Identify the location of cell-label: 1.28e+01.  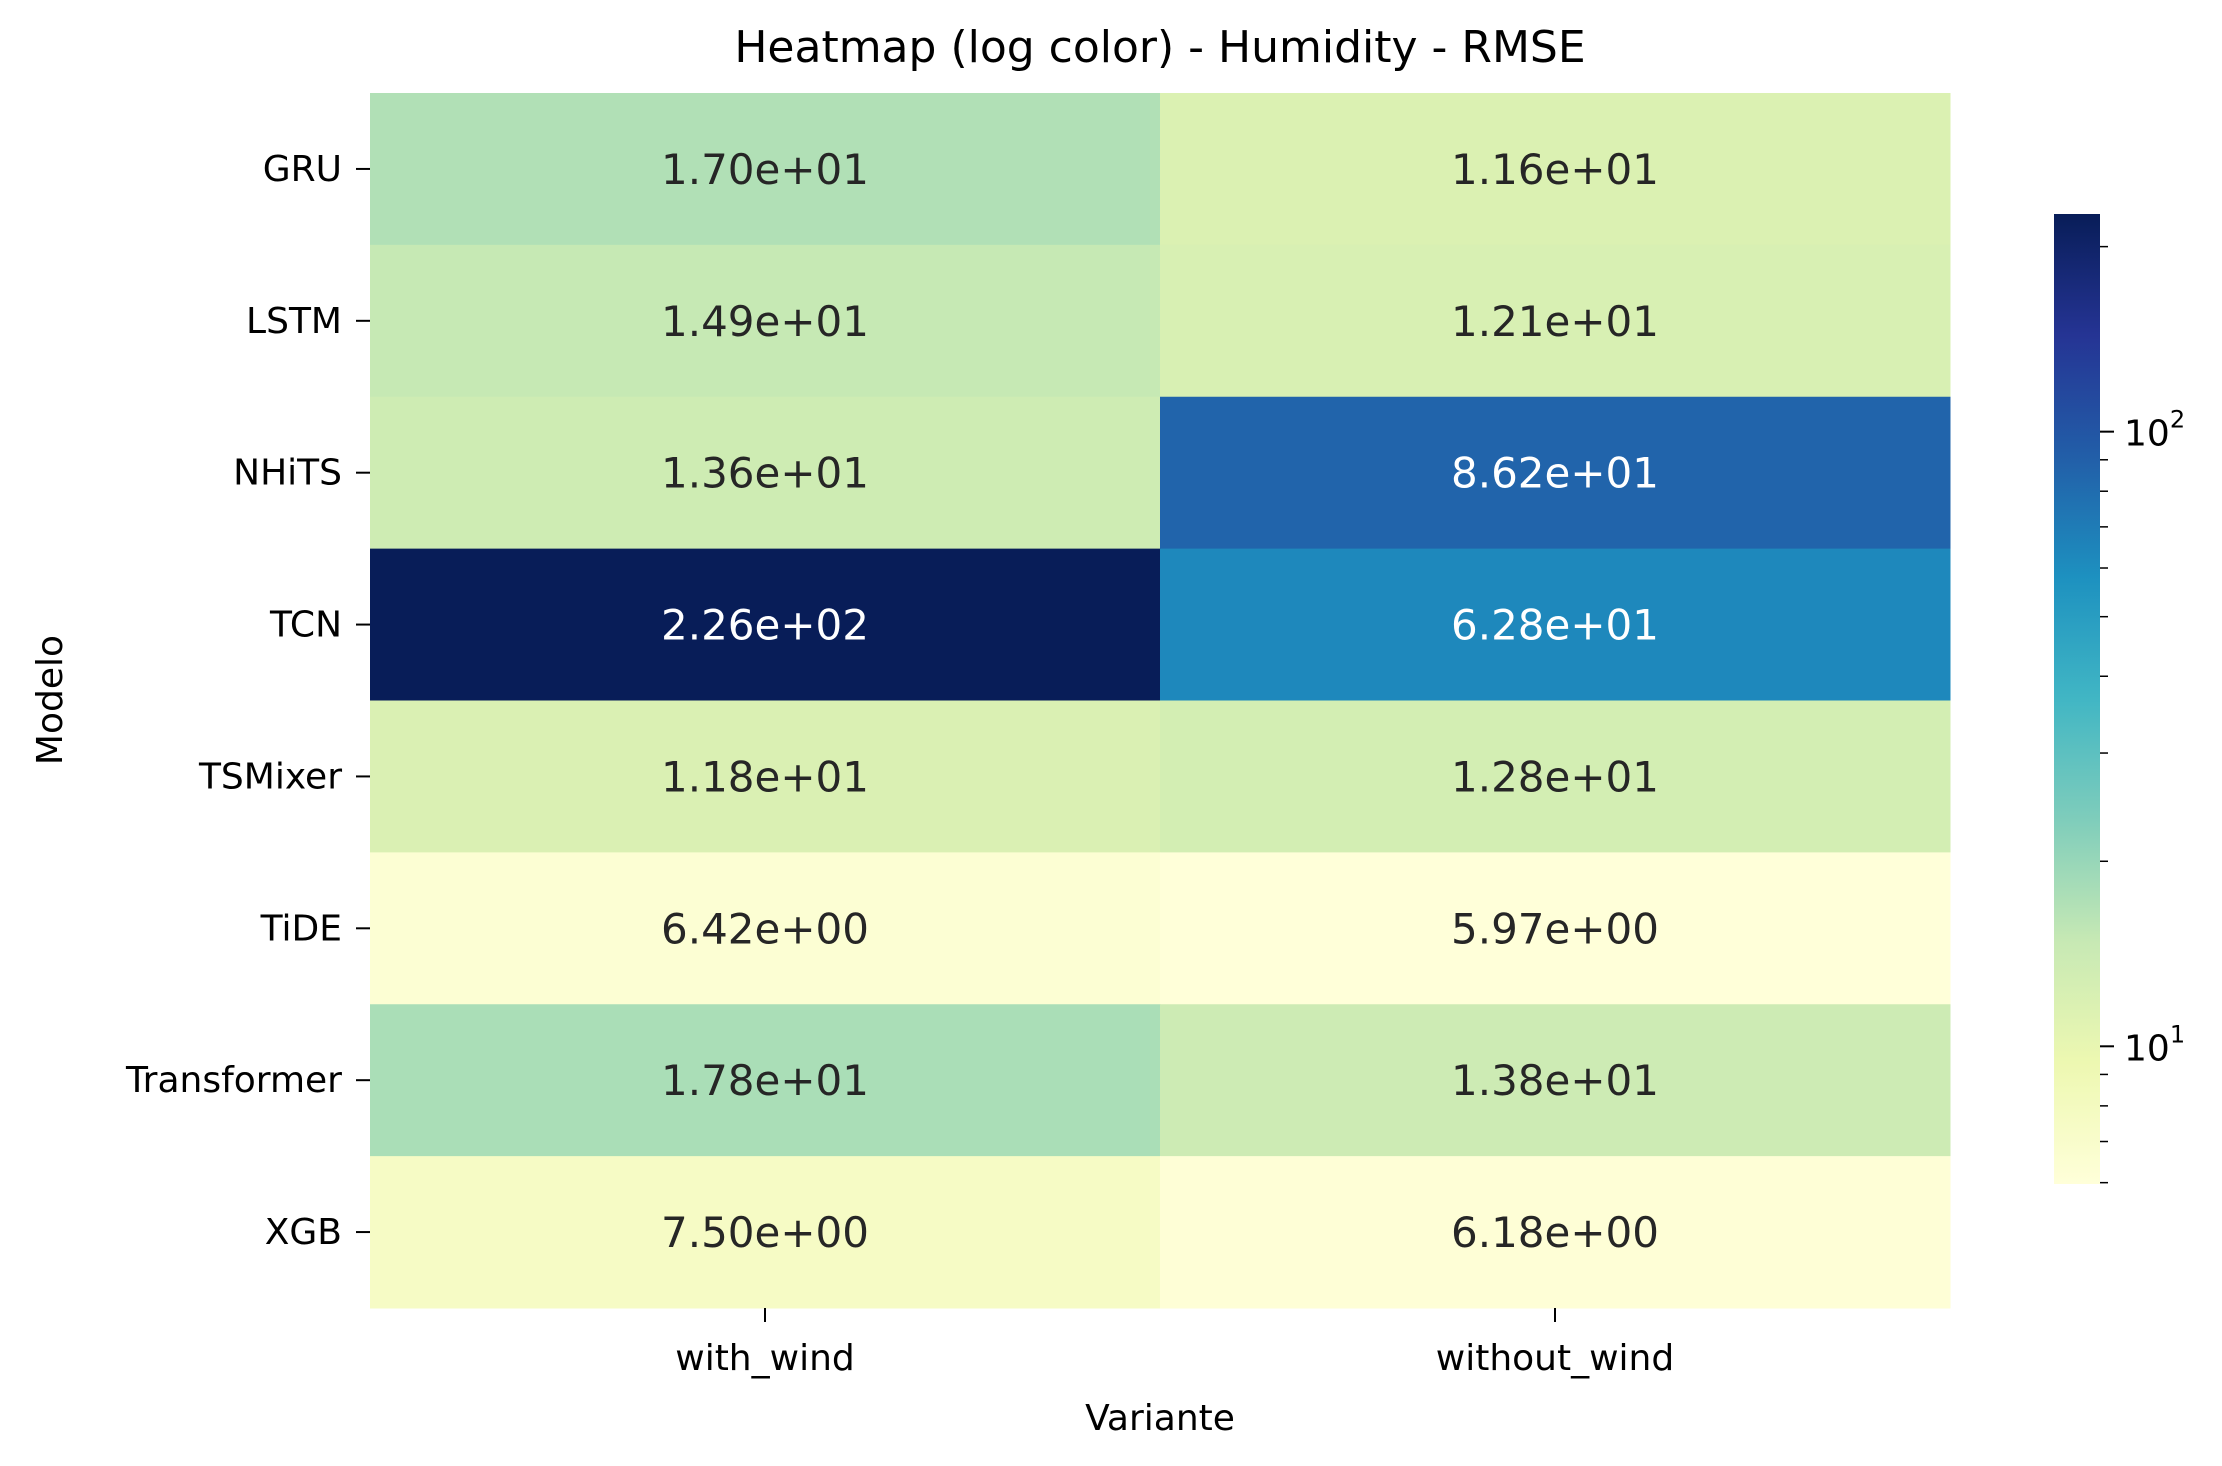
(1555, 776).